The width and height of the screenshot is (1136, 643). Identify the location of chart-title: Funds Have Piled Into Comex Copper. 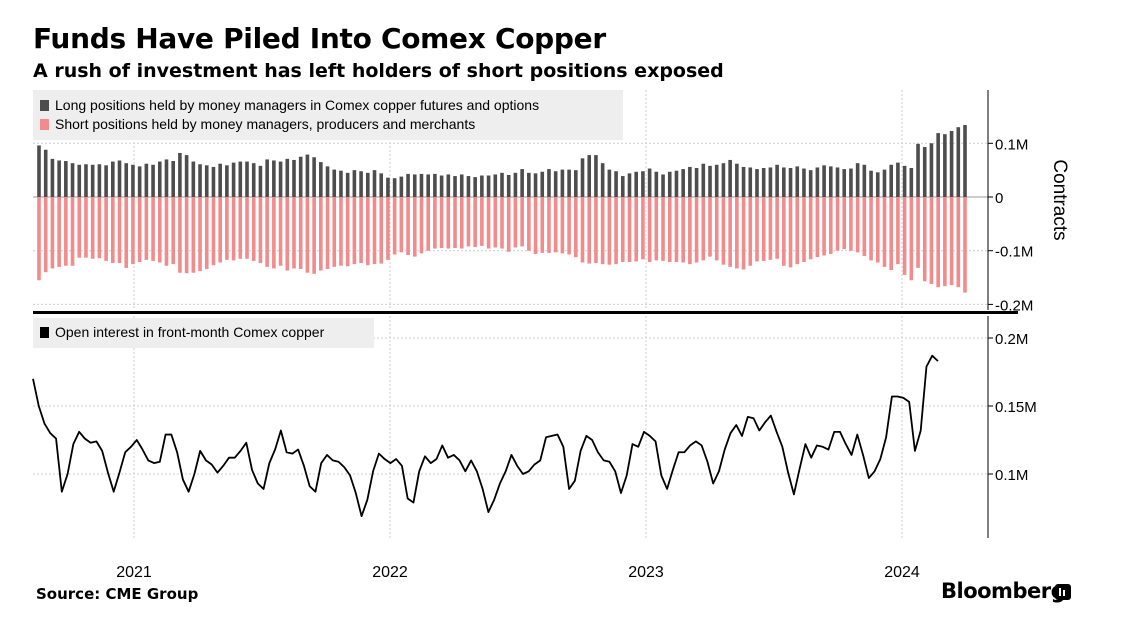
(319, 38).